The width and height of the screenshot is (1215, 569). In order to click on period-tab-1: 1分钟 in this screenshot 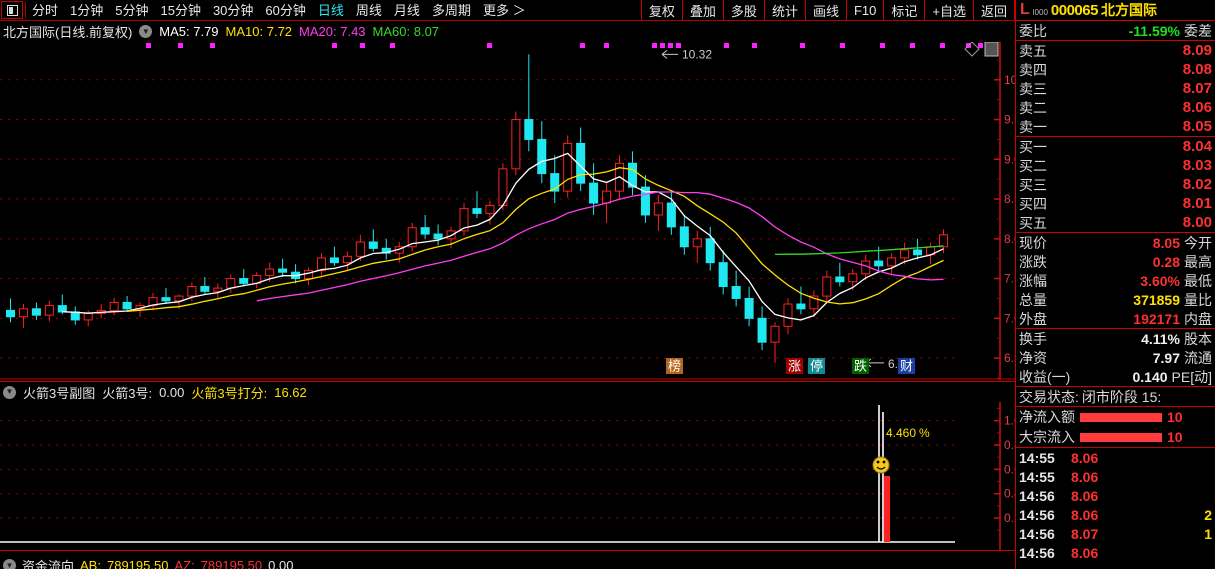, I will do `click(87, 10)`.